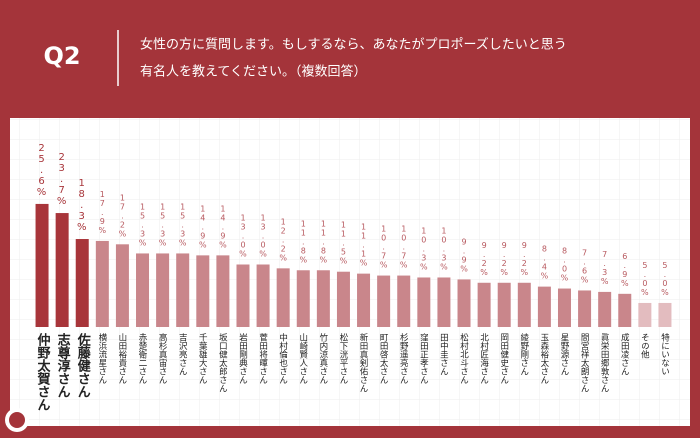 Image resolution: width=700 pixels, height=442 pixels. Describe the element at coordinates (61, 56) in the screenshot. I see `question-number: Q2` at that location.